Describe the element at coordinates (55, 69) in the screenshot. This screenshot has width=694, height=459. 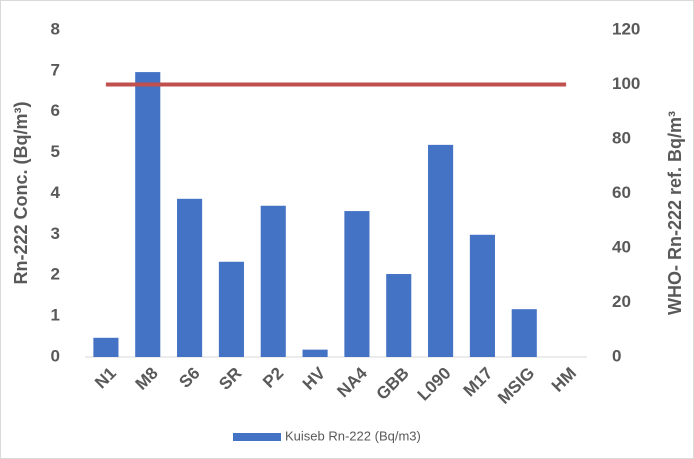
I see `y-tick-label: 7` at that location.